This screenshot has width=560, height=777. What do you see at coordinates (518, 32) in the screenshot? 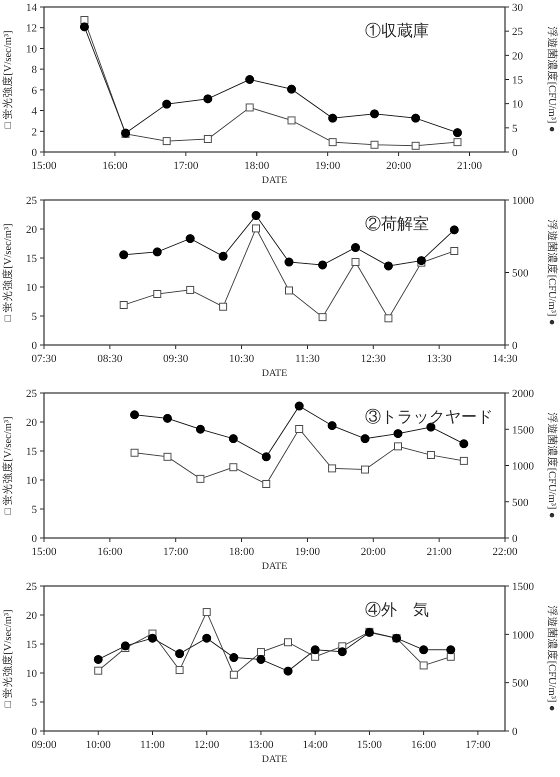
I see `y2-tick-label: 25` at bounding box center [518, 32].